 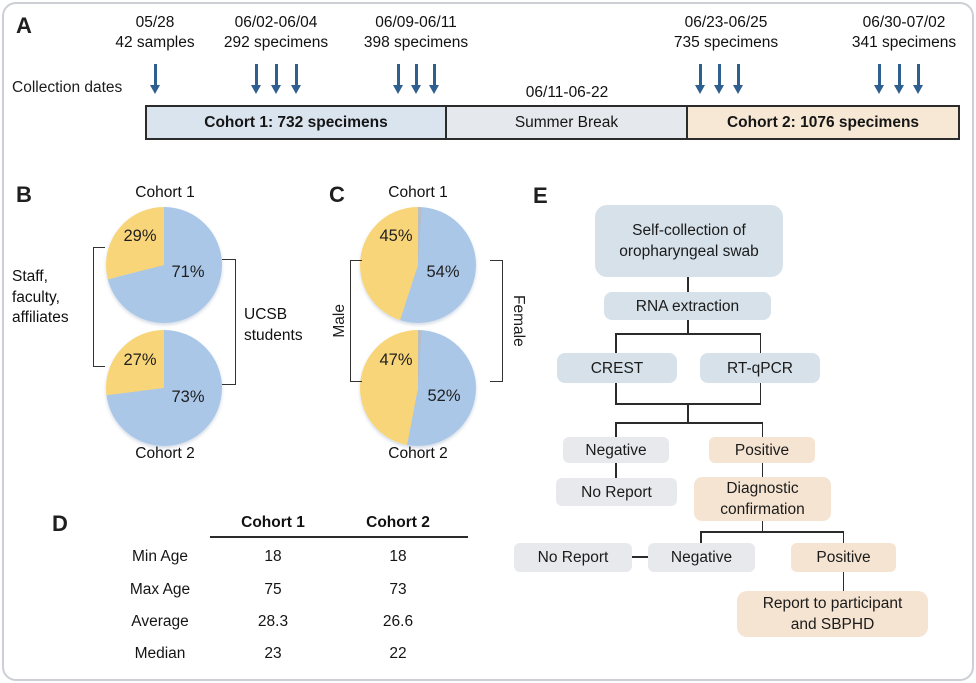 I want to click on pie-slice-label: 27%, so click(x=140, y=360).